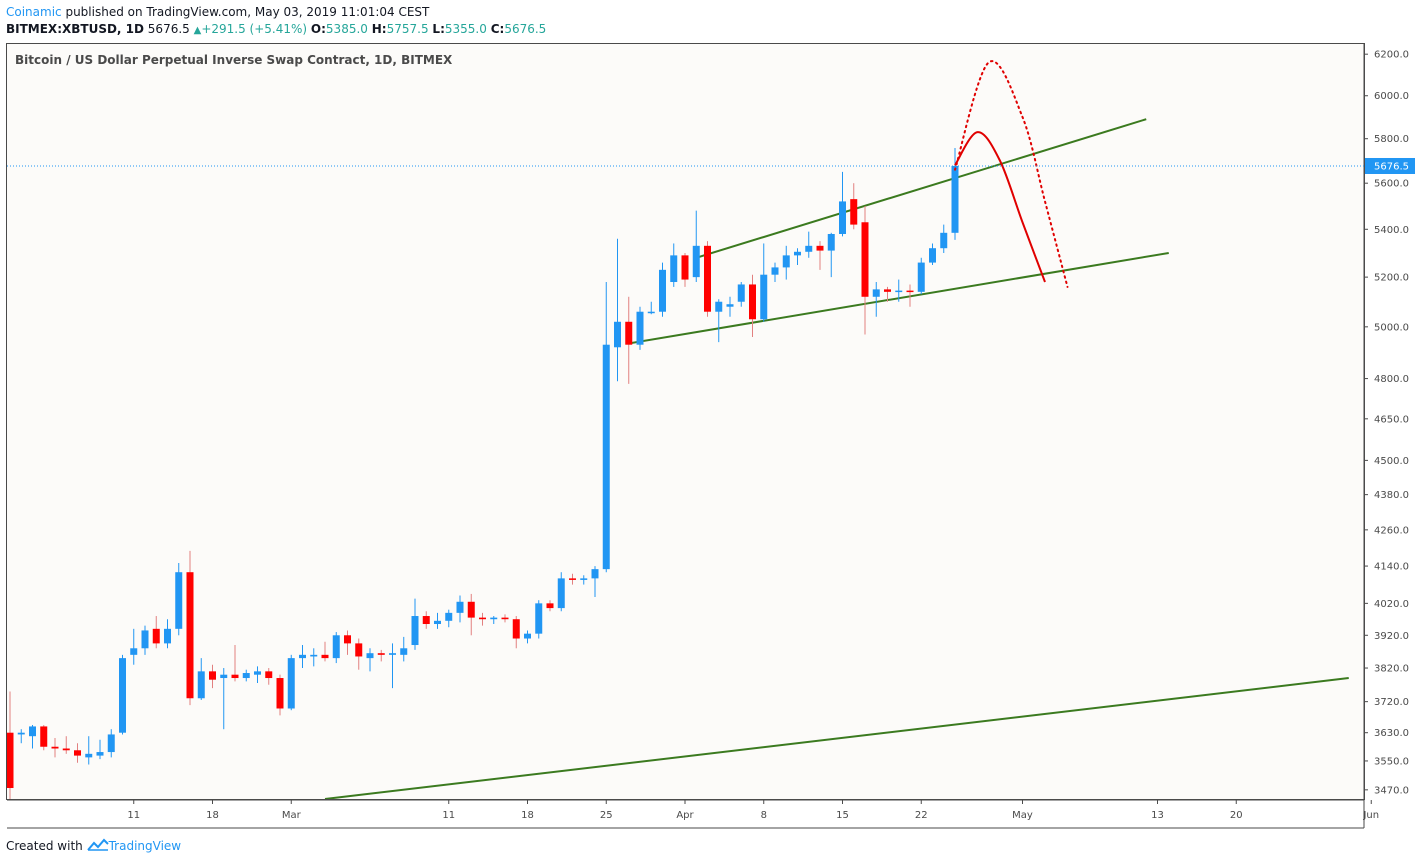 The width and height of the screenshot is (1423, 864). Describe the element at coordinates (438, 29) in the screenshot. I see `low-label: L:` at that location.